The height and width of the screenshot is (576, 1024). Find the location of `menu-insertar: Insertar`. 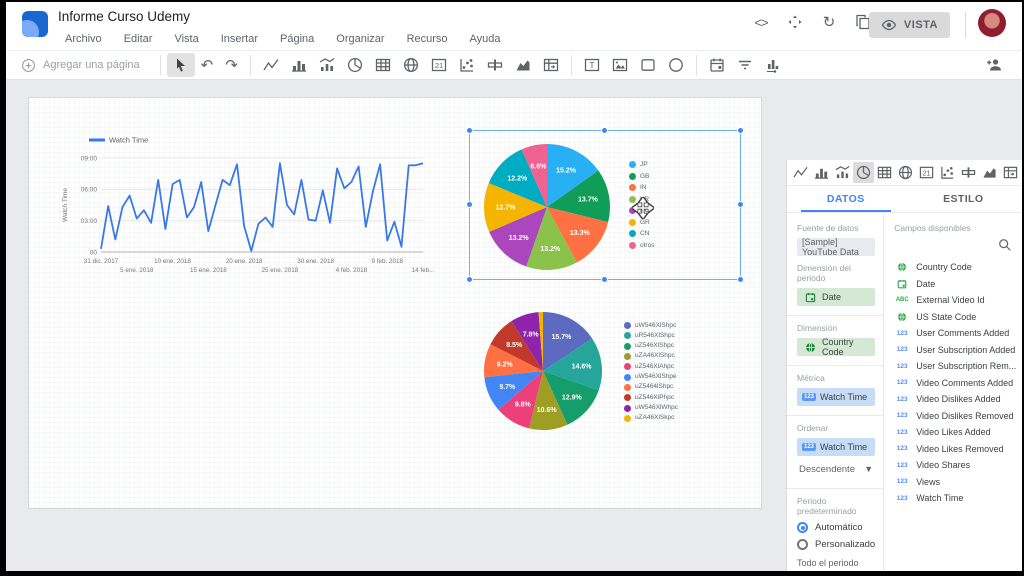

menu-insertar: Insertar is located at coordinates (239, 39).